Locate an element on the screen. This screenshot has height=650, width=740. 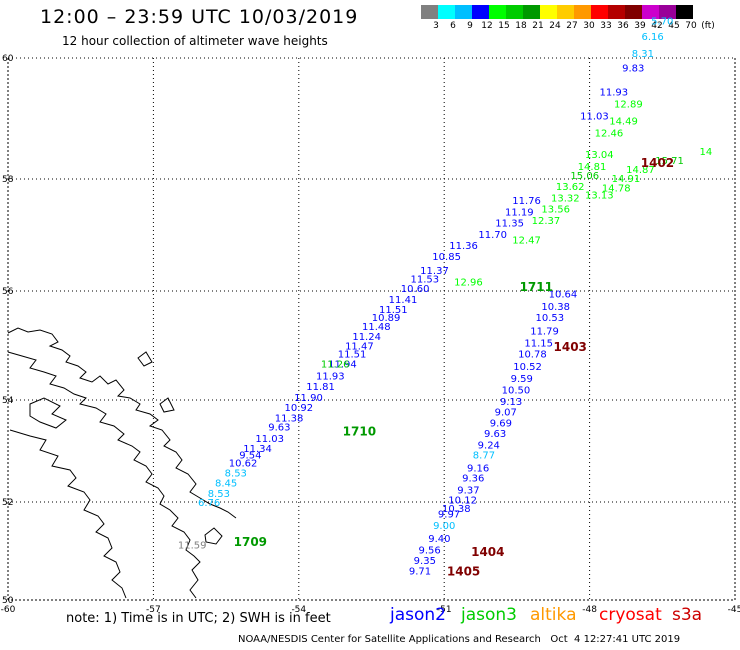
pass-time-label: 1403 is located at coordinates (570, 347).